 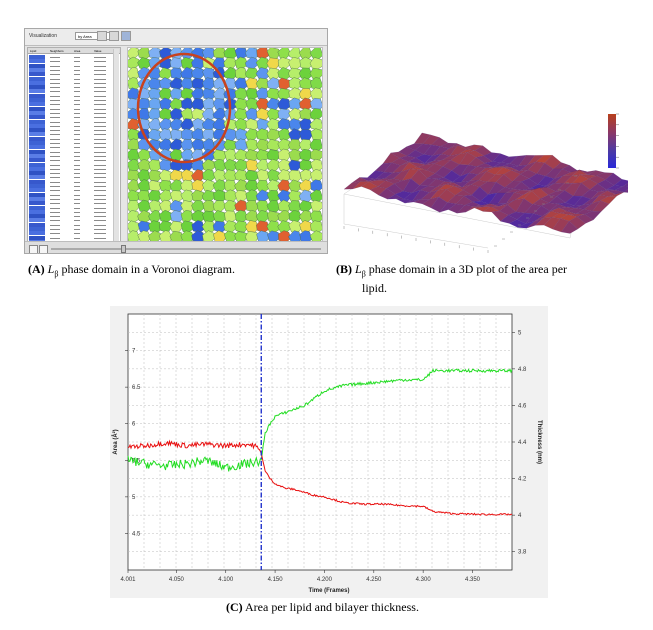 I want to click on stop-button, so click(x=43, y=249).